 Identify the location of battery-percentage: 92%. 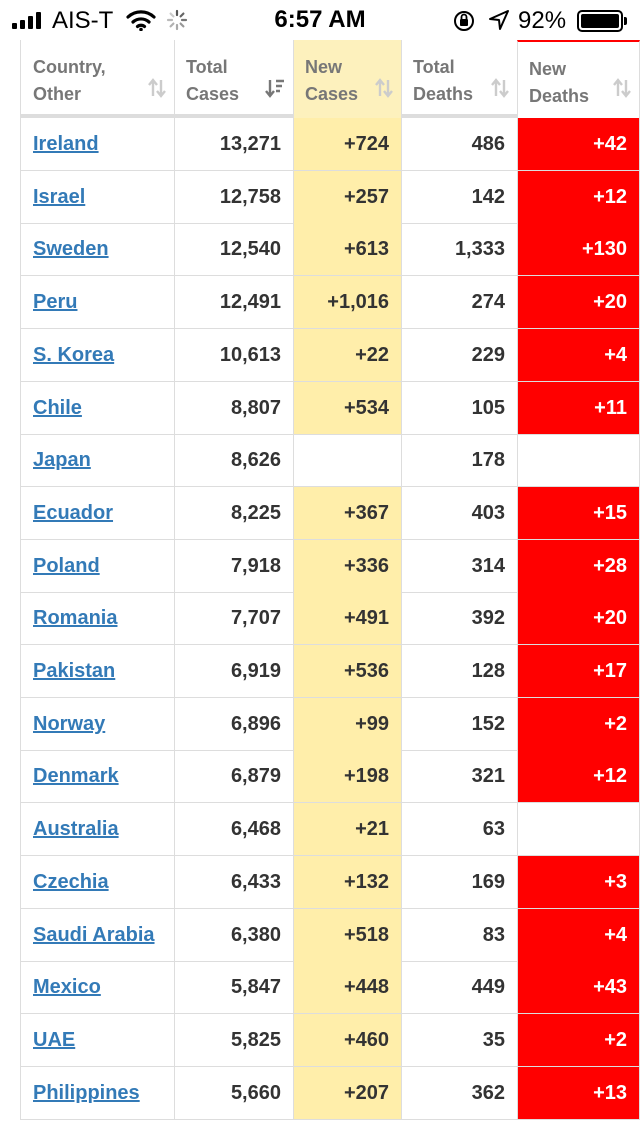
(542, 20).